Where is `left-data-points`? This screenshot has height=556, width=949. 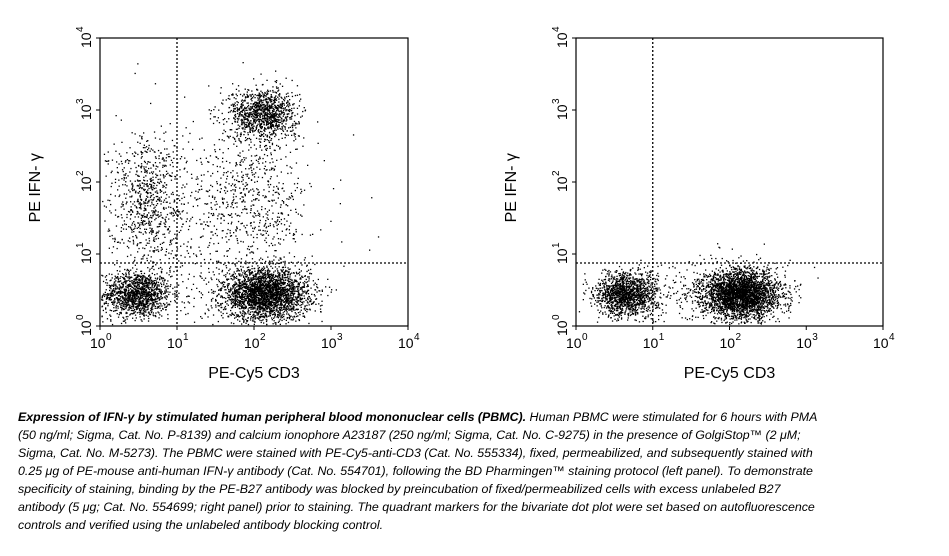 left-data-points is located at coordinates (240, 194).